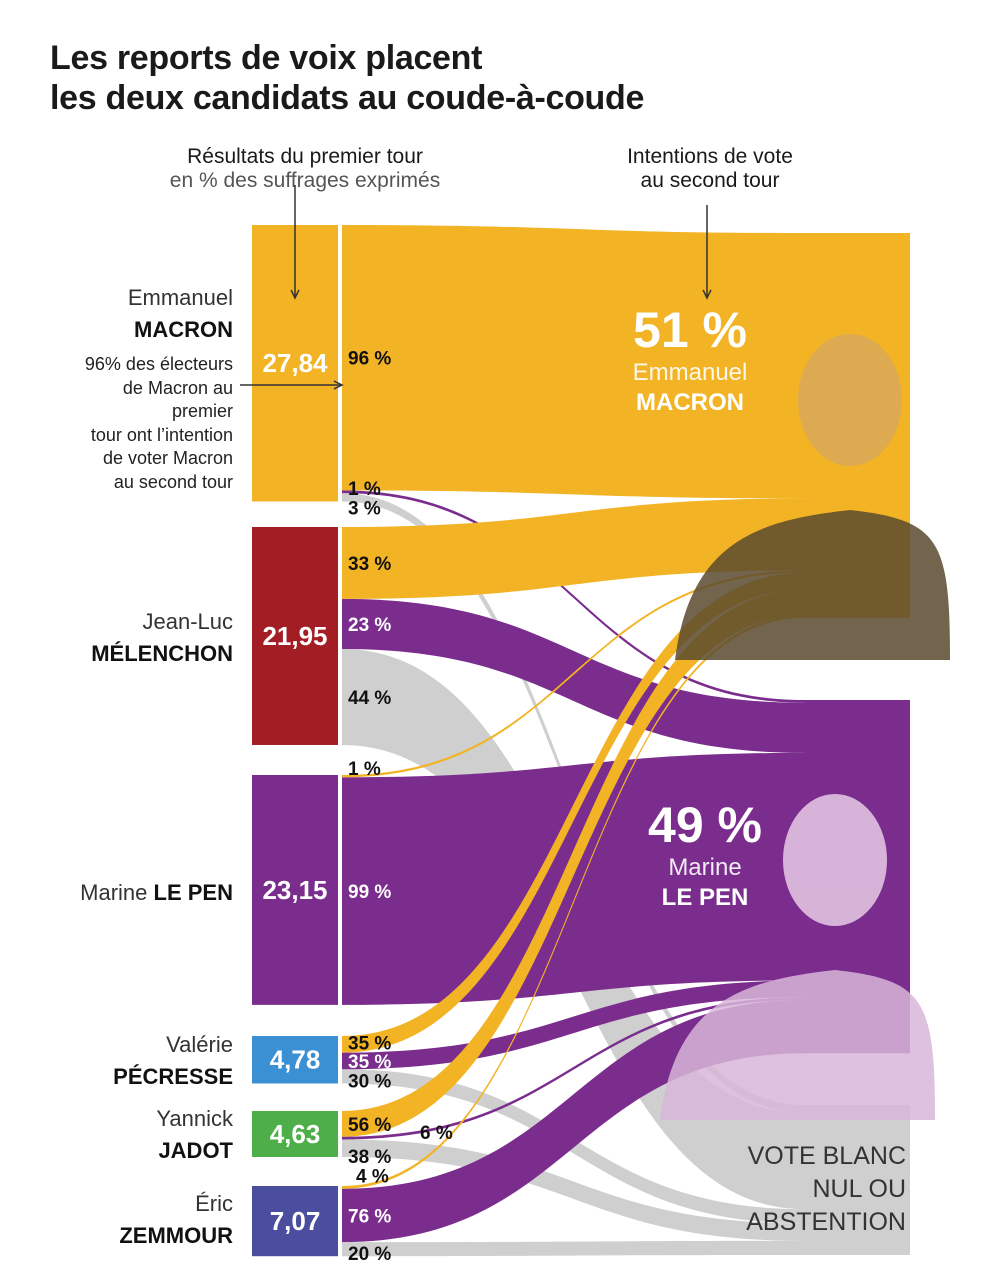  I want to click on annotation-line: de Macron au, so click(177, 387).